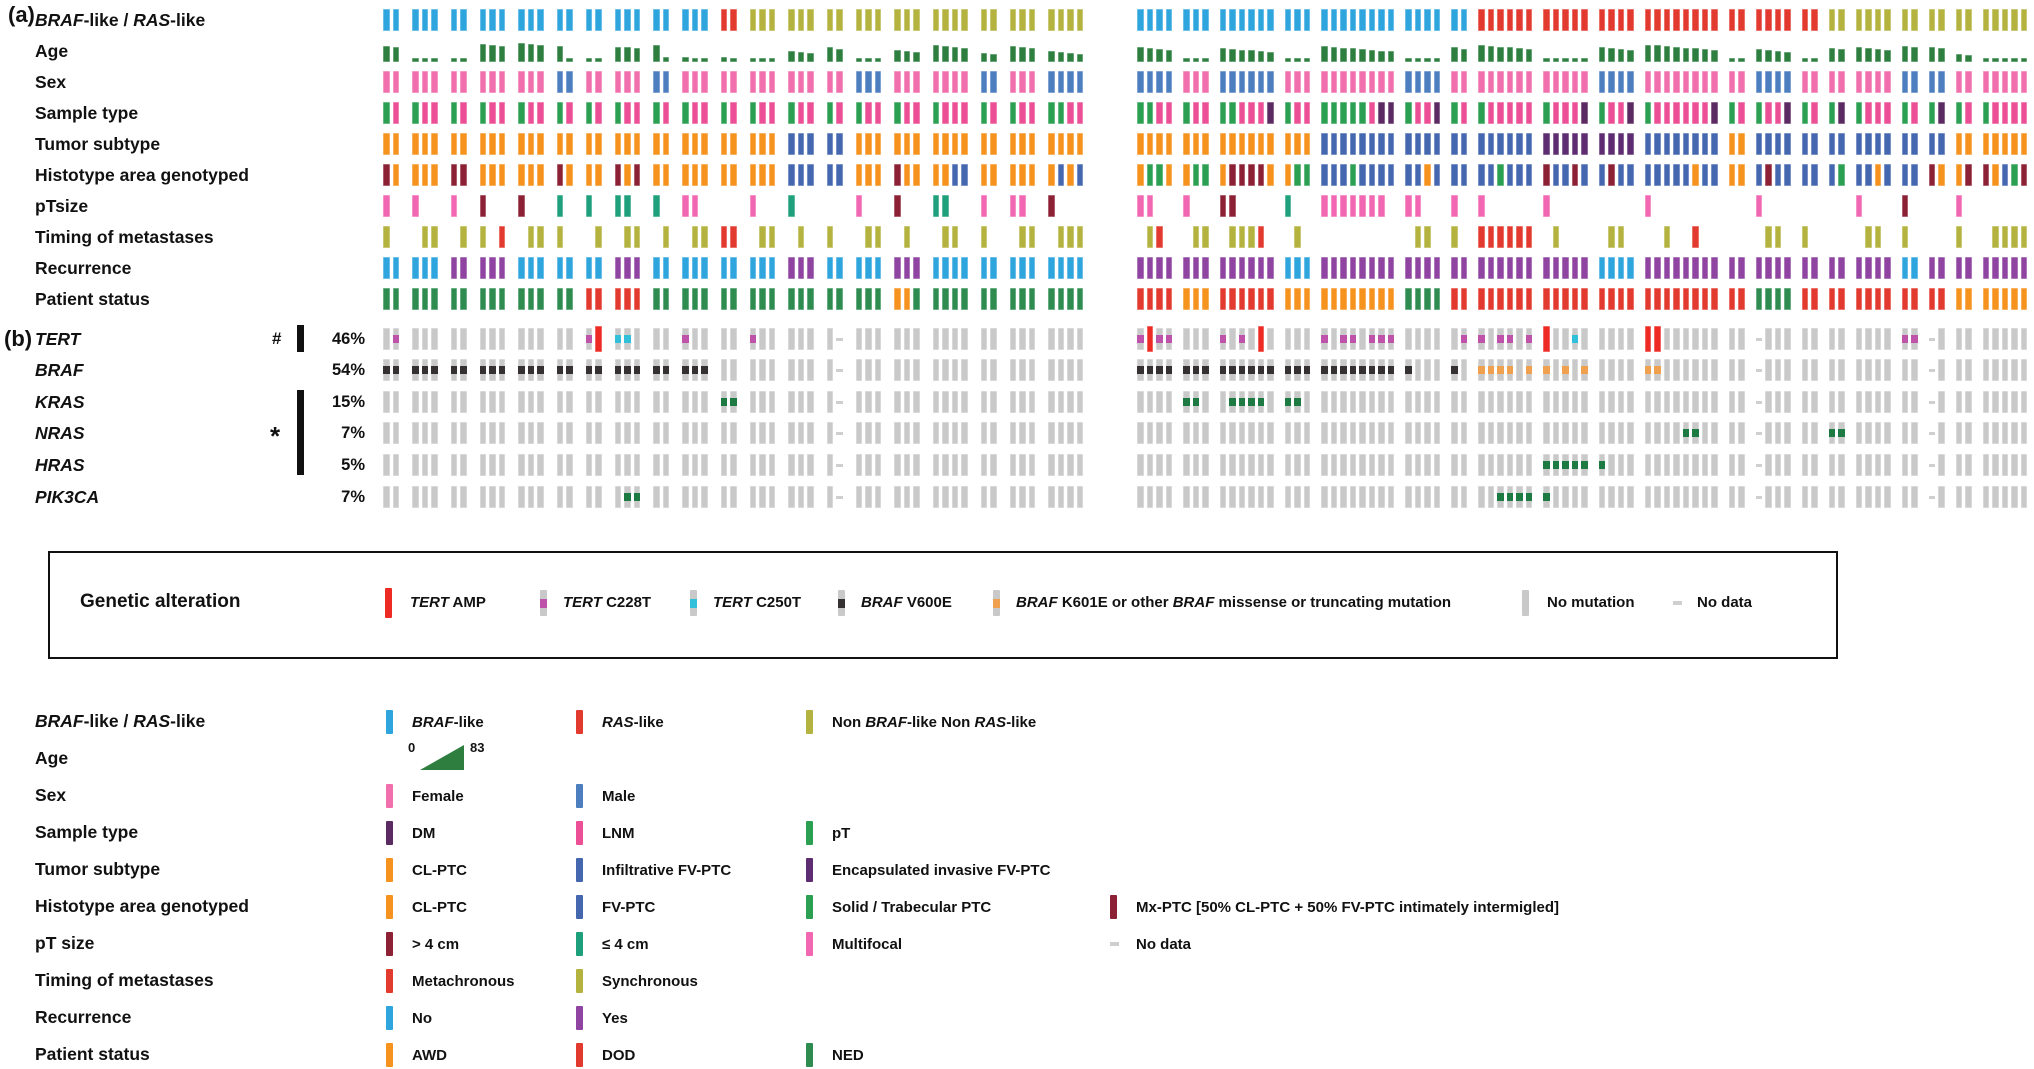 The image size is (2034, 1069). Describe the element at coordinates (693, 603) in the screenshot. I see `legend-swatch-center` at that location.